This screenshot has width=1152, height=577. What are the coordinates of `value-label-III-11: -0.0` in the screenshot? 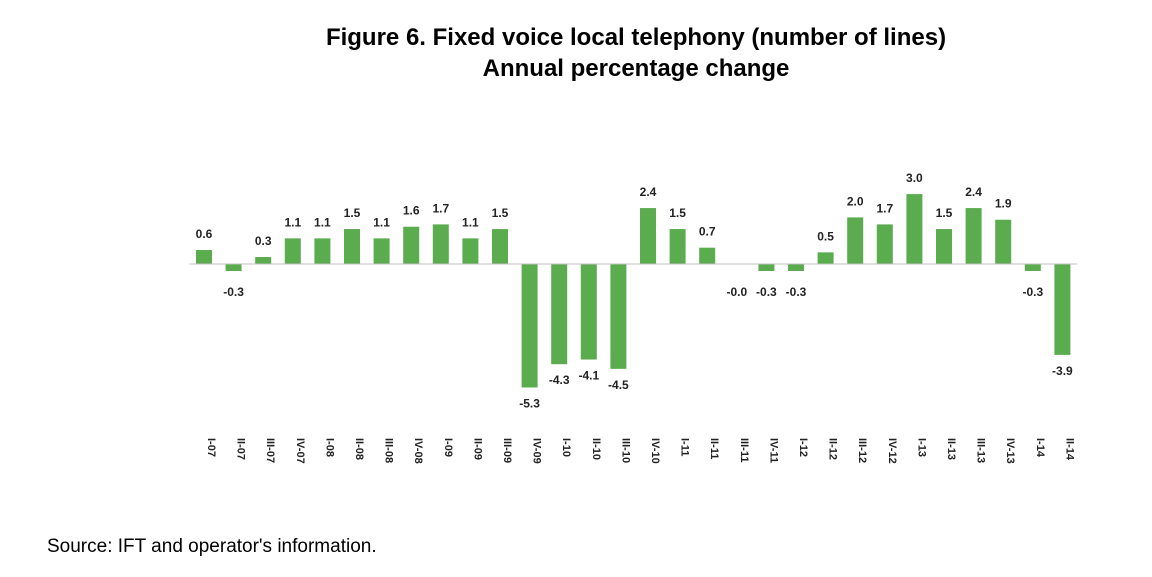 It's located at (736, 292).